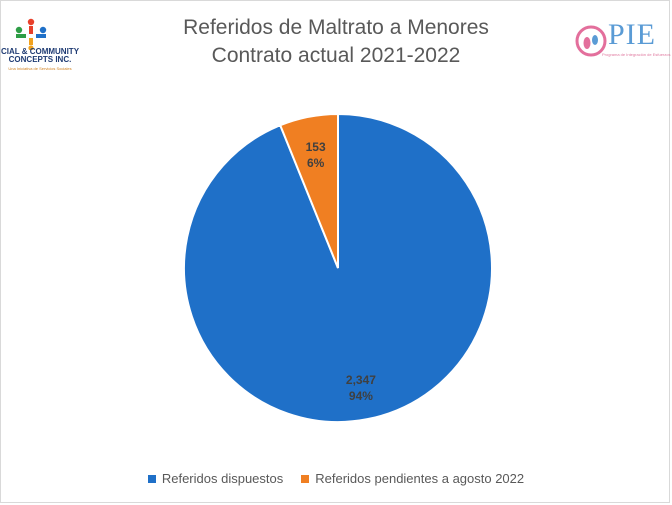 The height and width of the screenshot is (505, 672). Describe the element at coordinates (591, 41) in the screenshot. I see `footprint-logo-icon` at that location.